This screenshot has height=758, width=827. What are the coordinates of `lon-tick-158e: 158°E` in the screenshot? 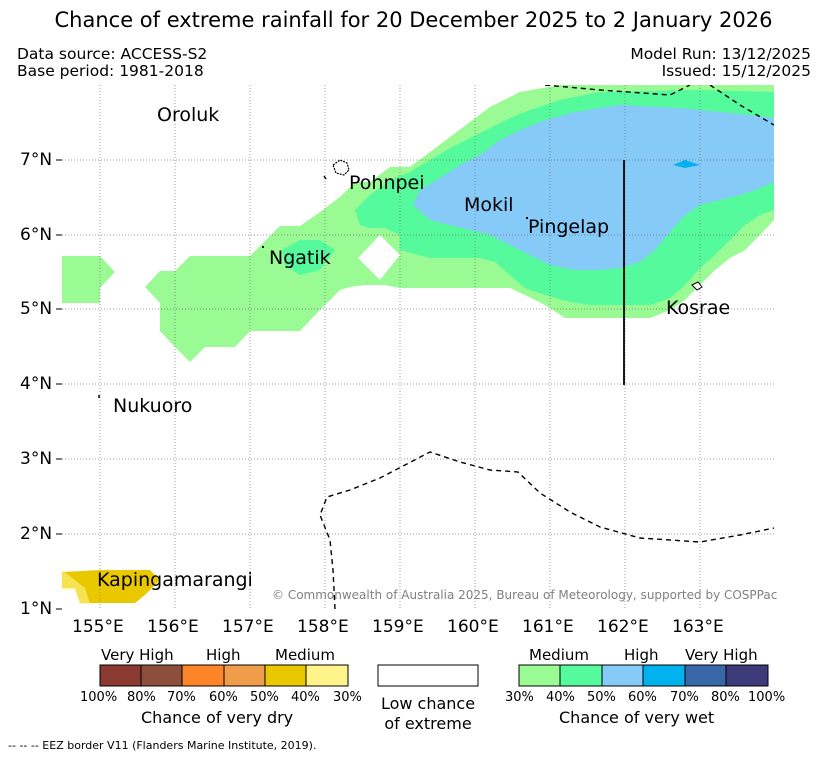 It's located at (323, 627).